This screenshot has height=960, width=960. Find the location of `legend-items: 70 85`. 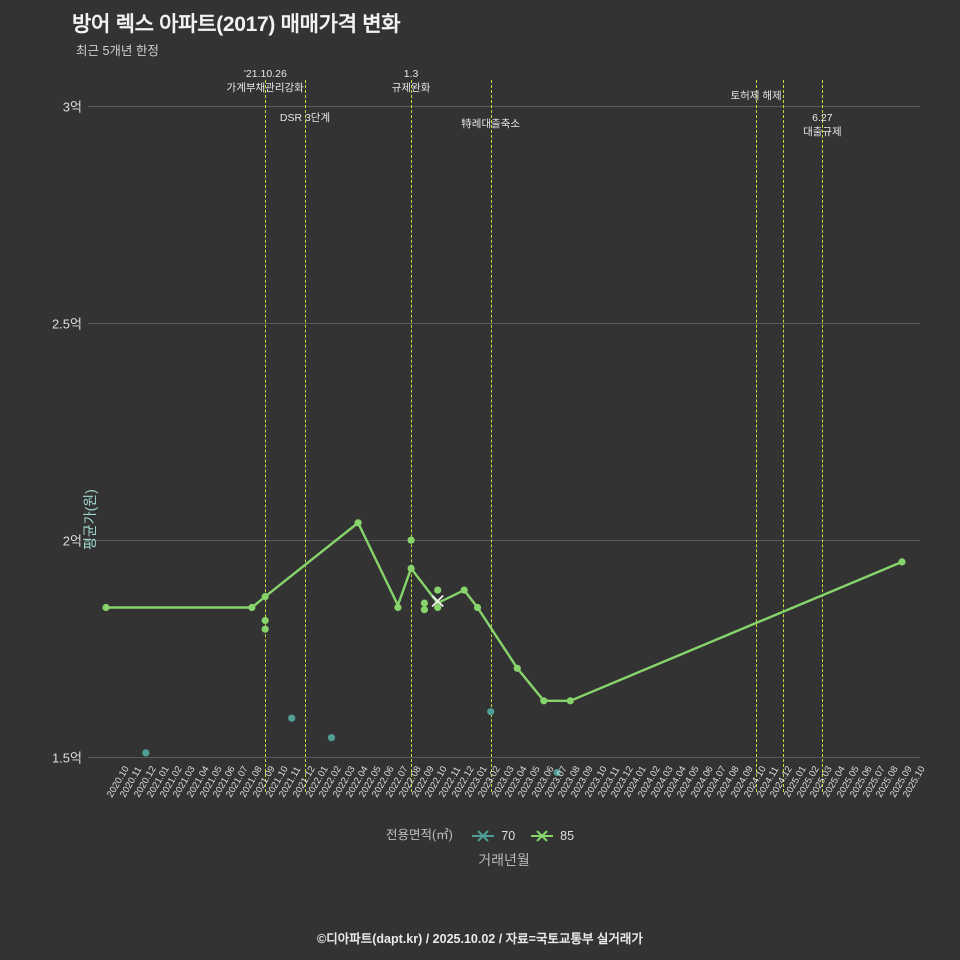

legend-items: 70 85 is located at coordinates (515, 835).